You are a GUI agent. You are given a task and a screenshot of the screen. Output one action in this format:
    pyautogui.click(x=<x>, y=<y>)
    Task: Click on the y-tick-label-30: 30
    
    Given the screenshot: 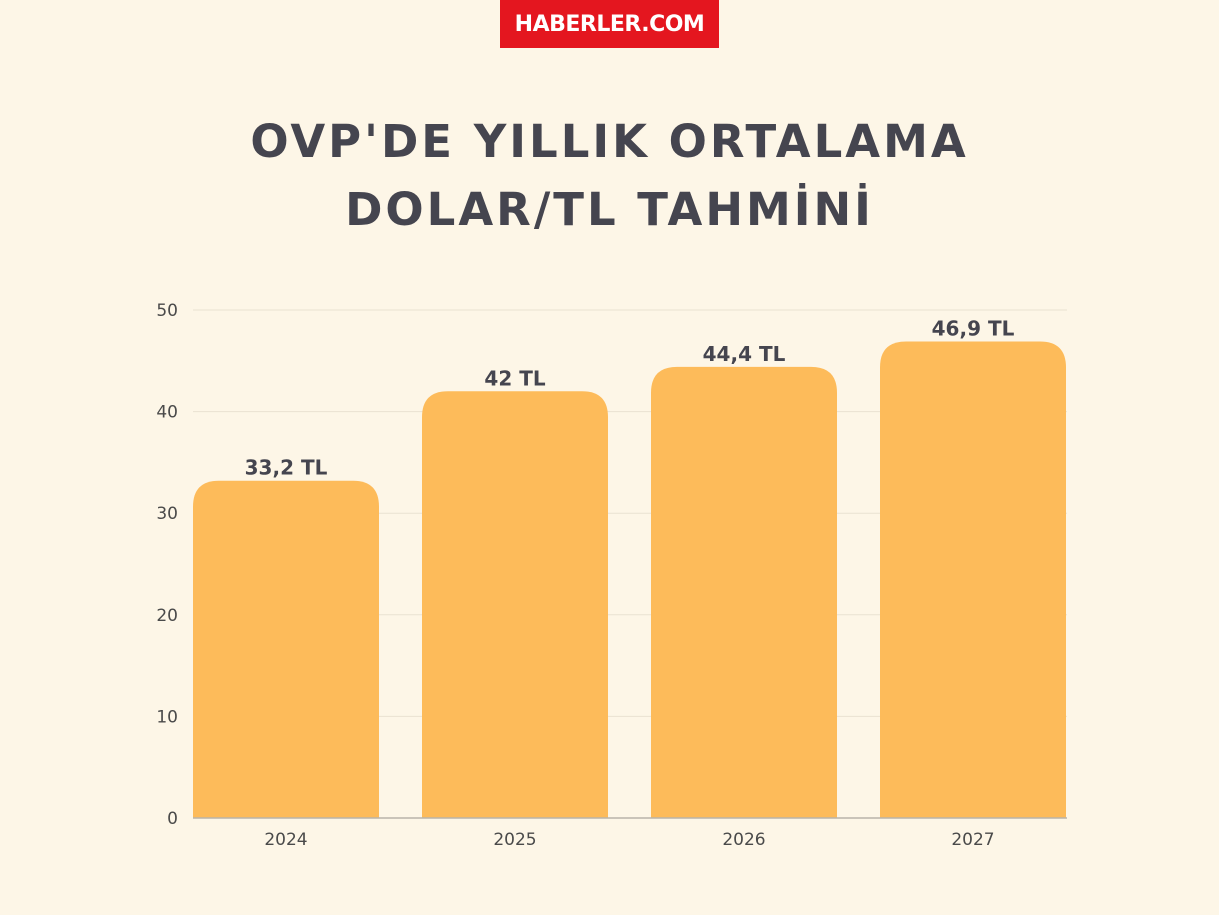 What is the action you would take?
    pyautogui.click(x=167, y=514)
    